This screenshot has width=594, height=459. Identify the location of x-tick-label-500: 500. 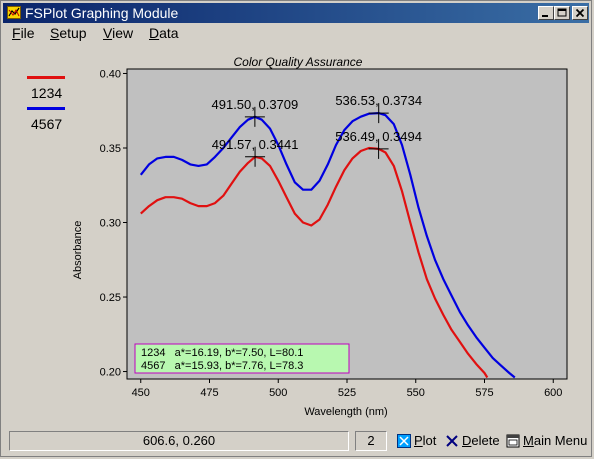
(278, 393).